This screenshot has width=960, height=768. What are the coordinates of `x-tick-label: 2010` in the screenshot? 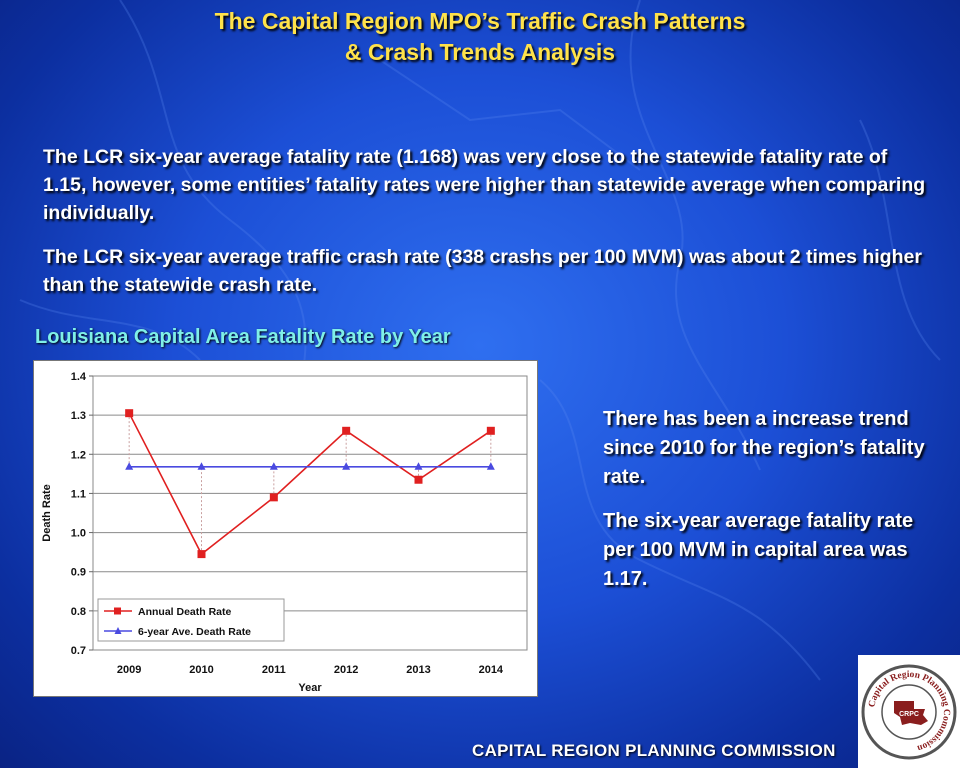 It's located at (201, 670).